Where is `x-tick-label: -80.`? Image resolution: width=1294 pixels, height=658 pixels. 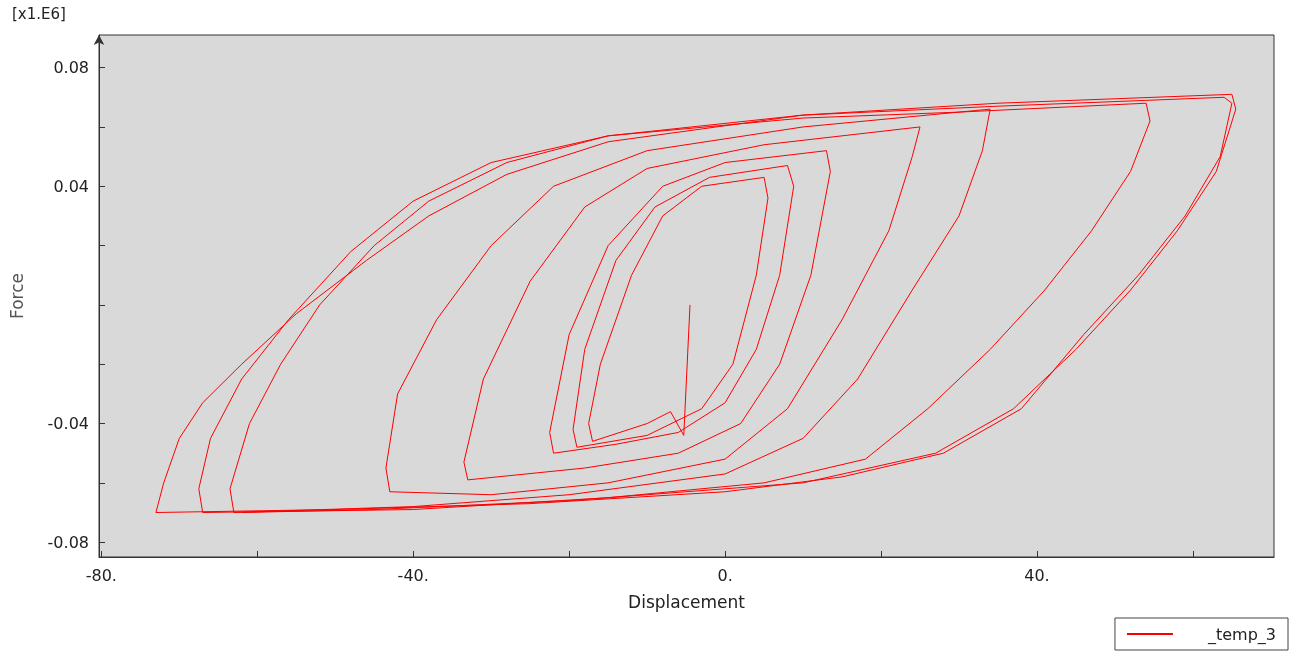 x-tick-label: -80. is located at coordinates (101, 575).